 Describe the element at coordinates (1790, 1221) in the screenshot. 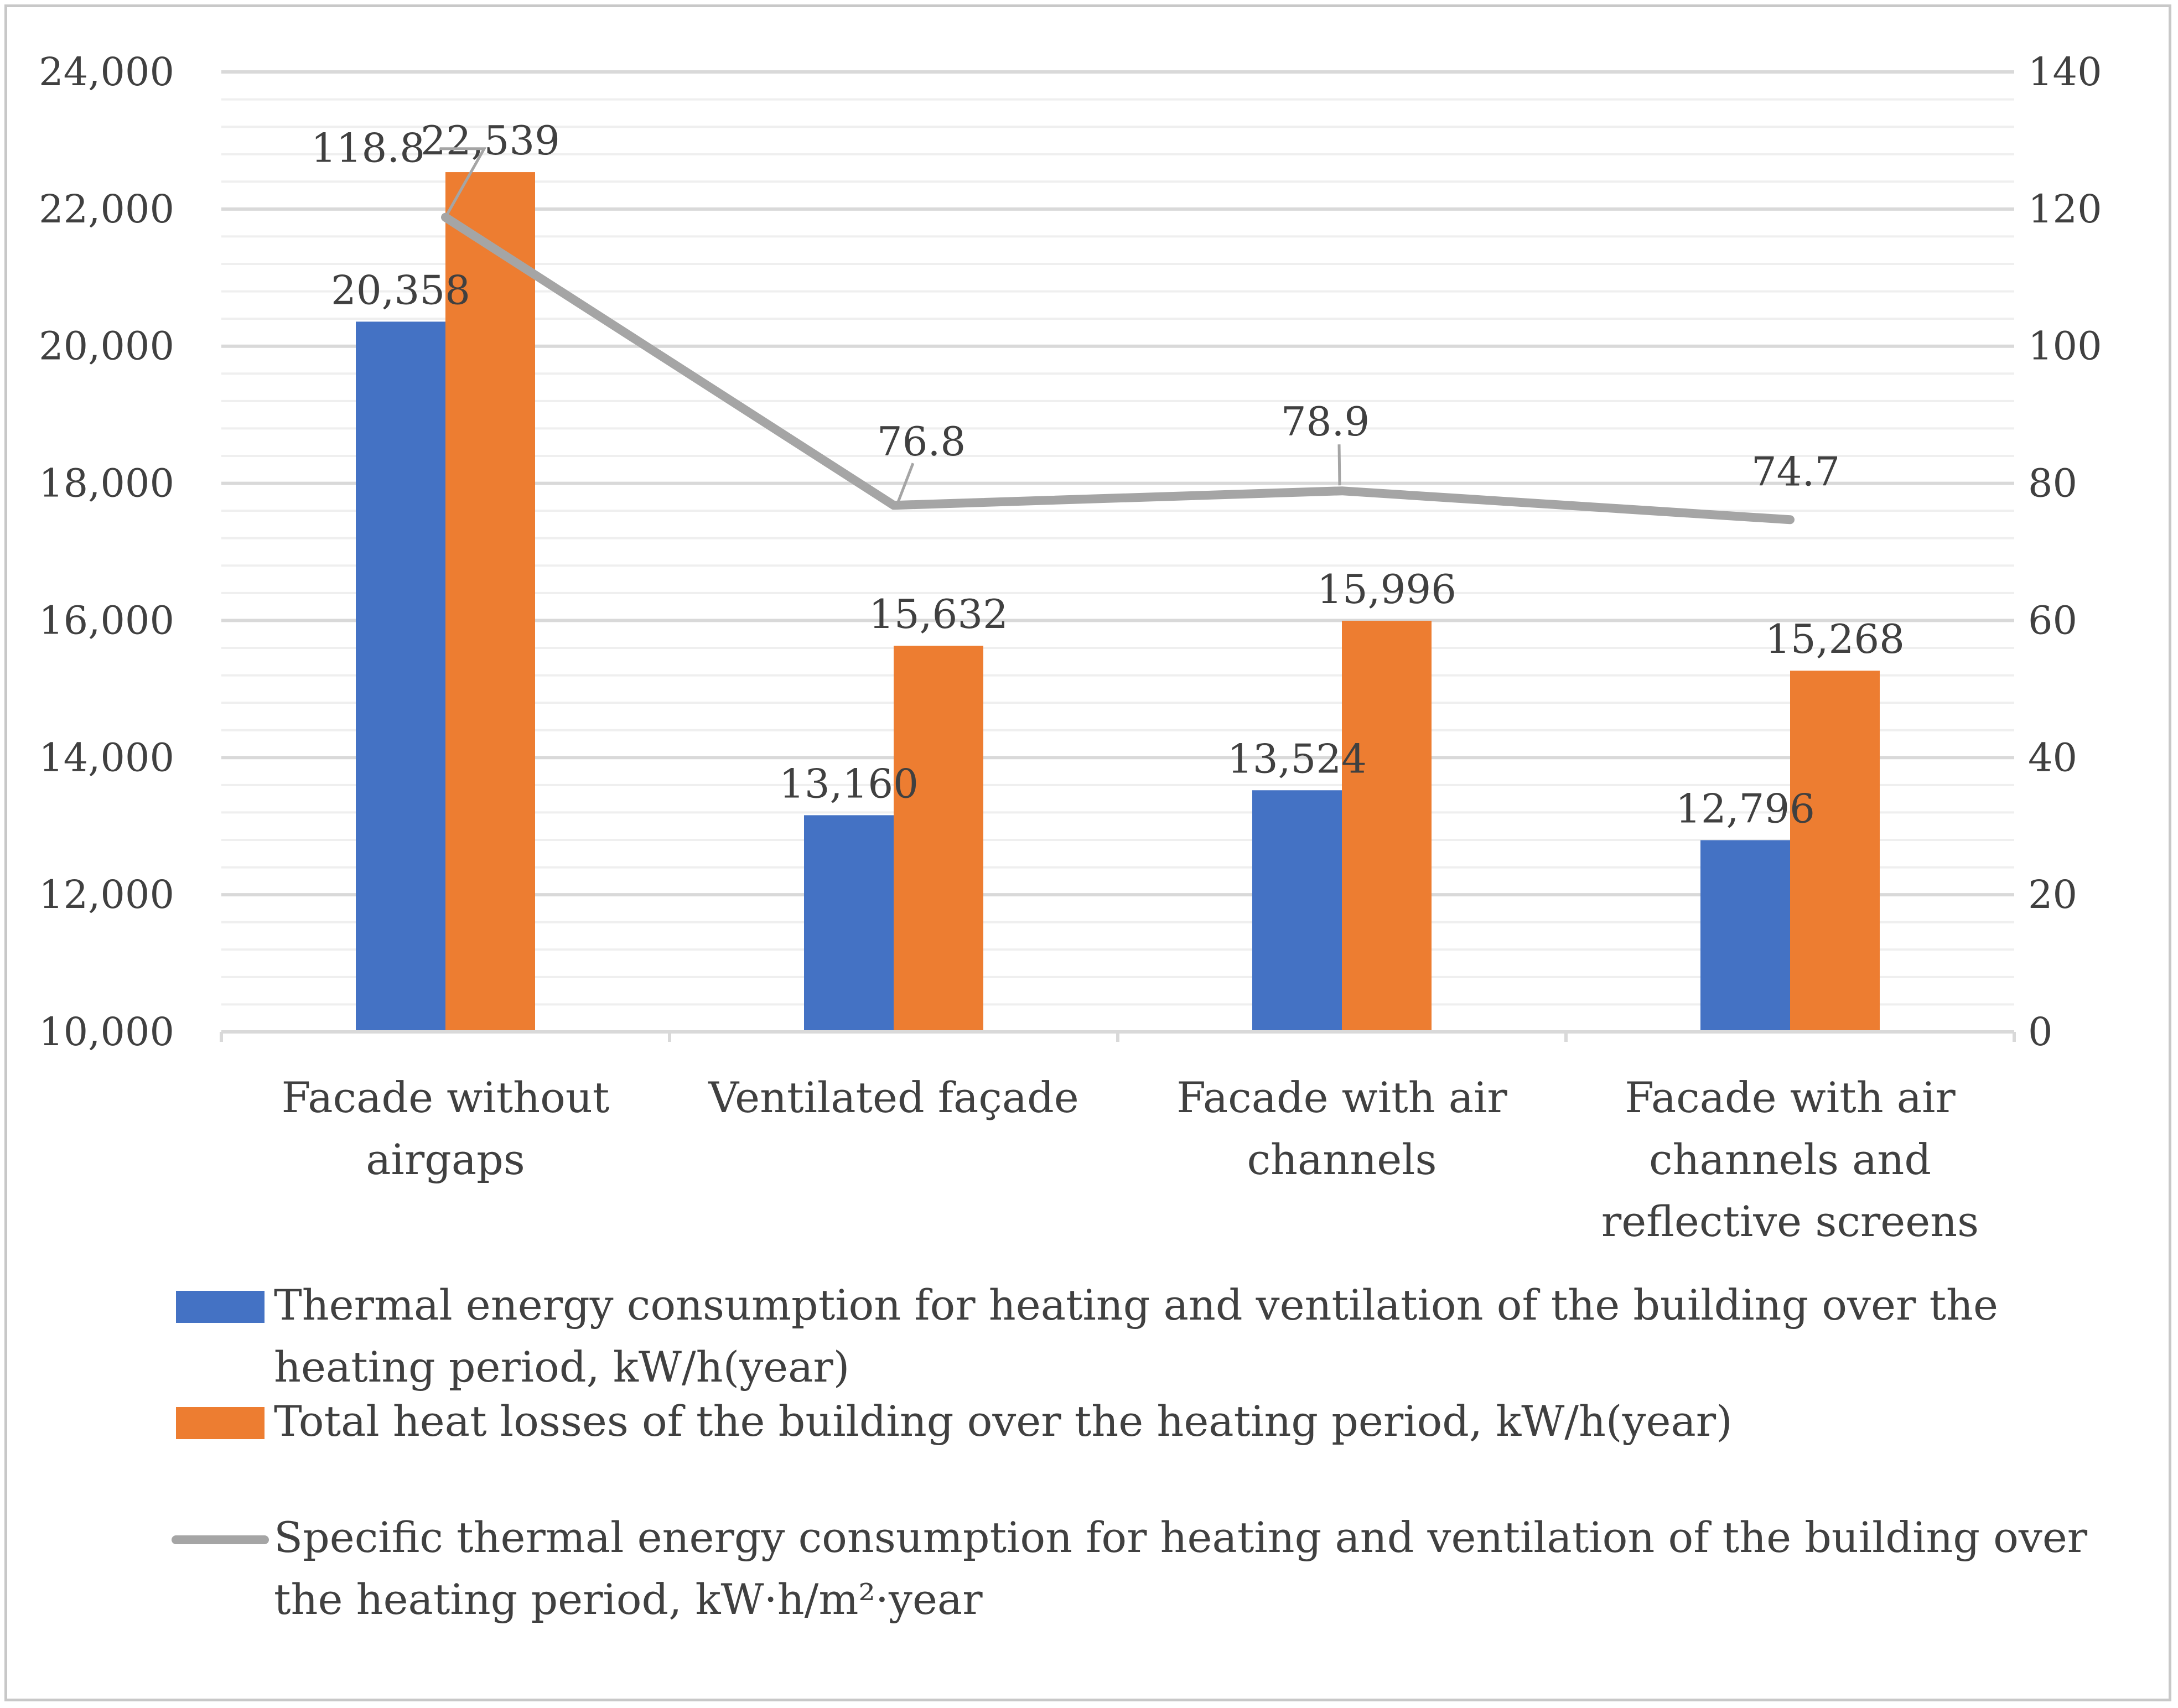

I see `category-label: reflective screens` at that location.